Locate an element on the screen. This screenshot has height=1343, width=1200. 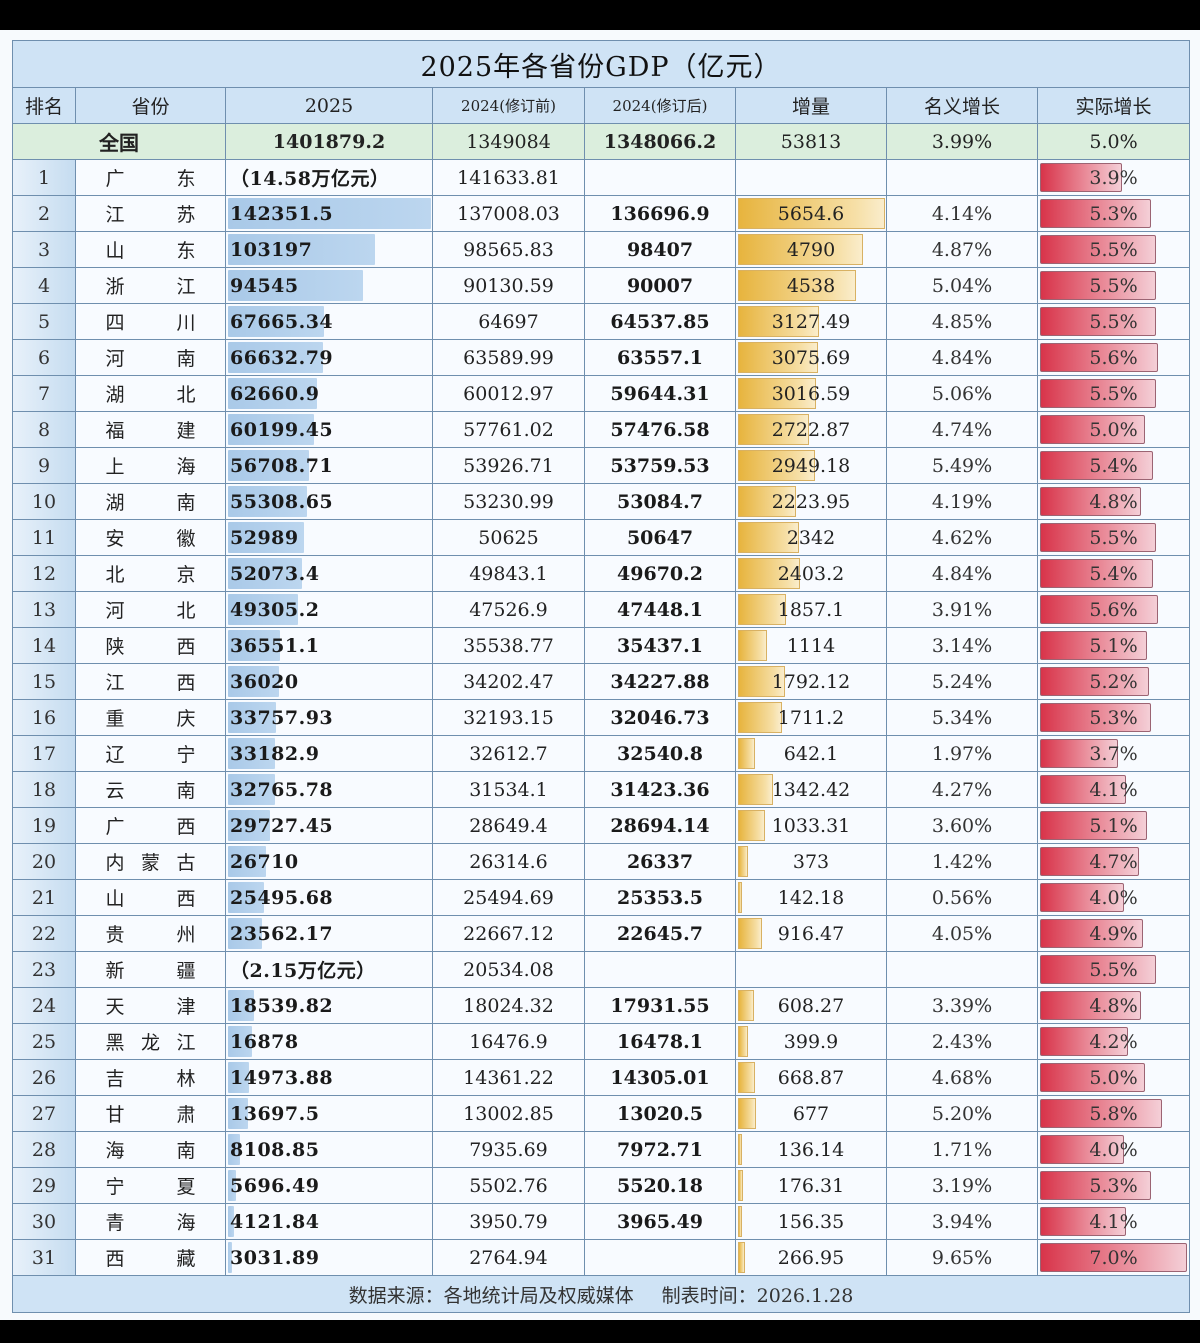
province: 云南 is located at coordinates (151, 789).